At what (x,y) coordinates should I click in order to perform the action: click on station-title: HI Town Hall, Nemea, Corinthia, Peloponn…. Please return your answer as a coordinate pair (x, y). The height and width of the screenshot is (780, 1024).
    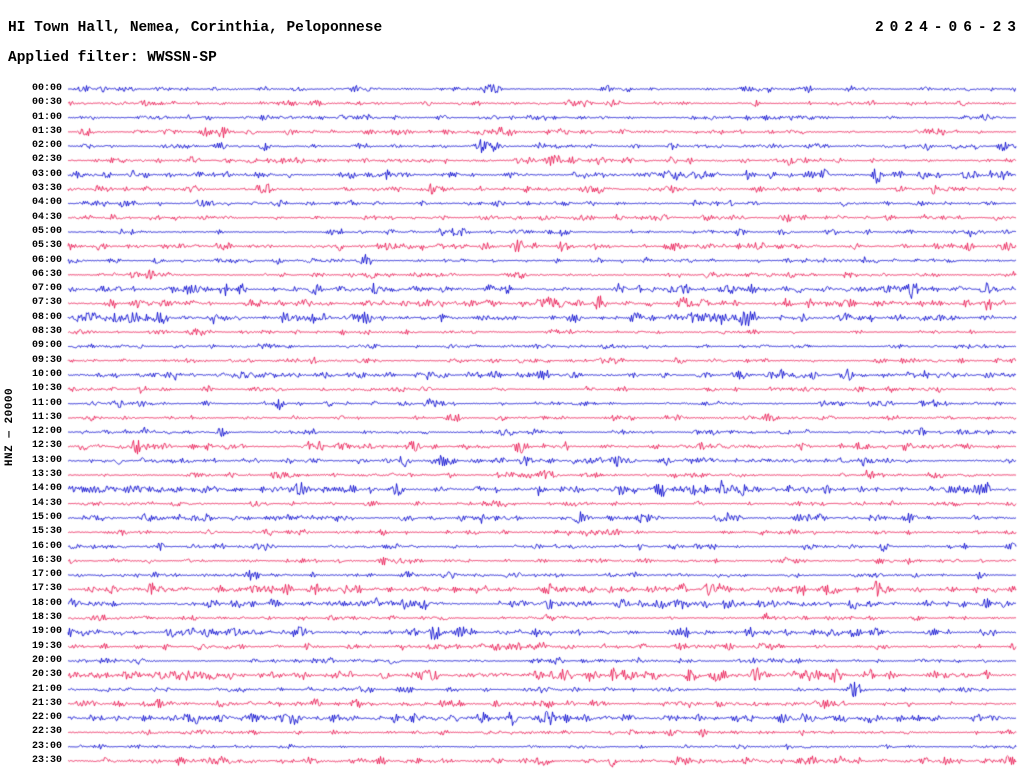
    Looking at the image, I should click on (195, 28).